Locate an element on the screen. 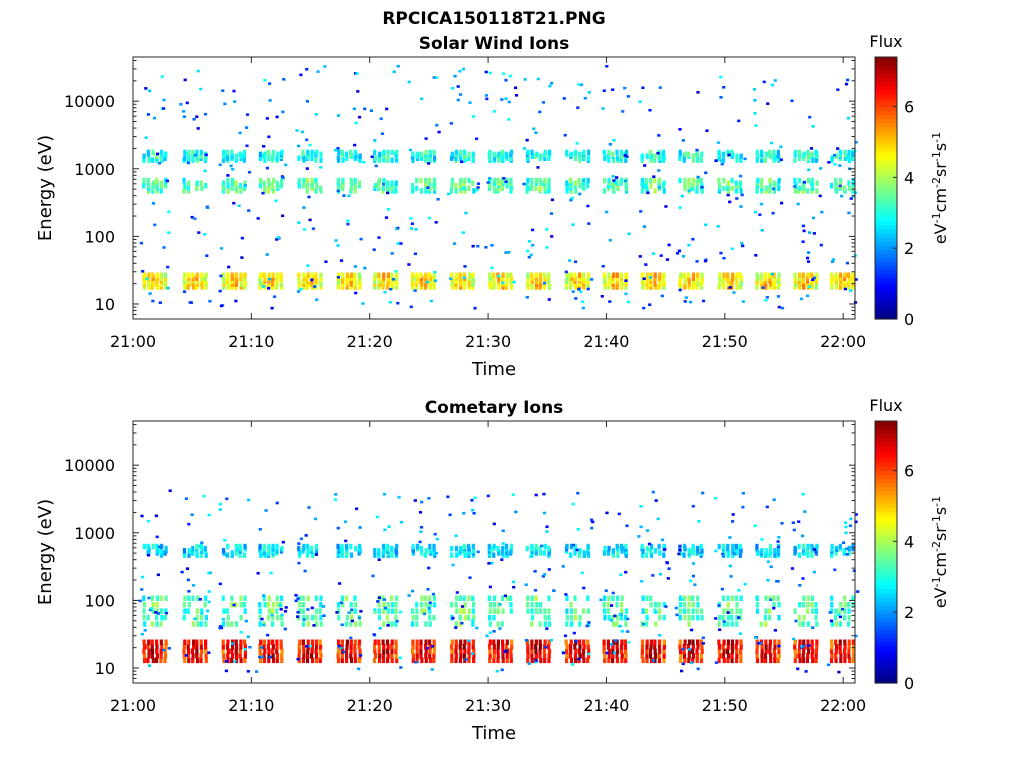  colorbar-label: eV-1cm-2sr-1s-1 is located at coordinates (940, 552).